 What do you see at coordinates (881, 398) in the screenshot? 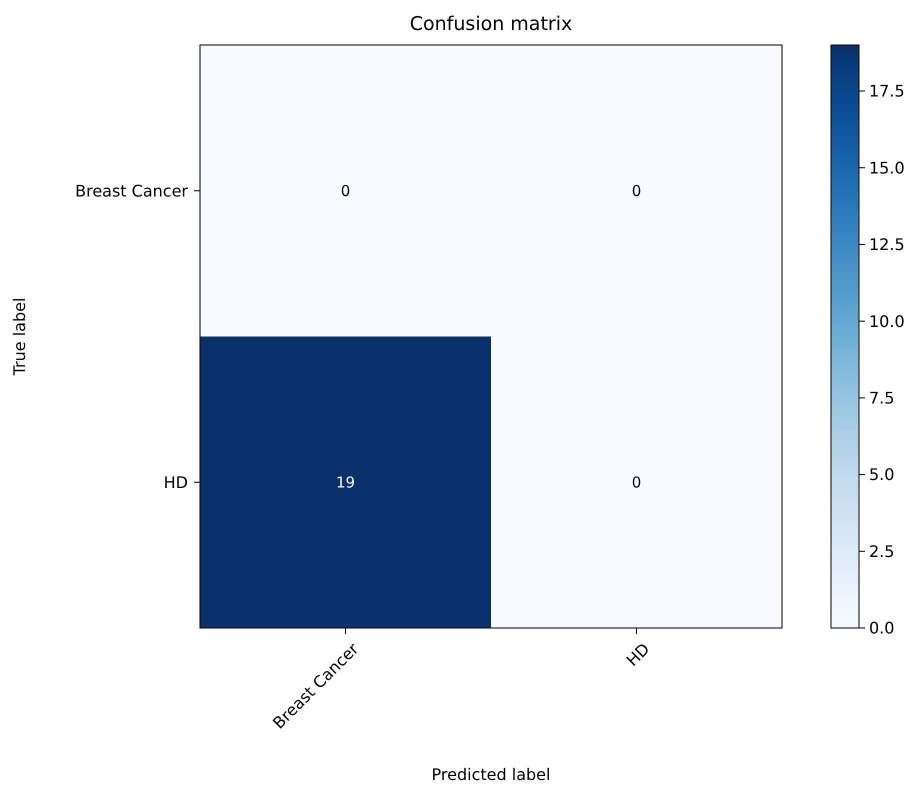
I see `color-bar-label: 7.5` at bounding box center [881, 398].